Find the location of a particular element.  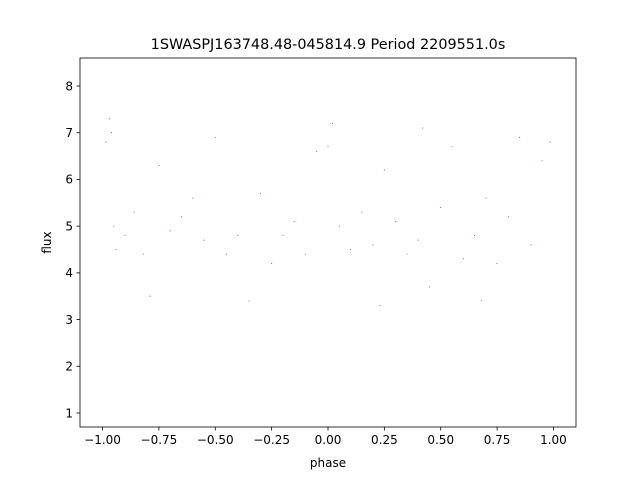

x-tick-label: −0.25 is located at coordinates (271, 440).